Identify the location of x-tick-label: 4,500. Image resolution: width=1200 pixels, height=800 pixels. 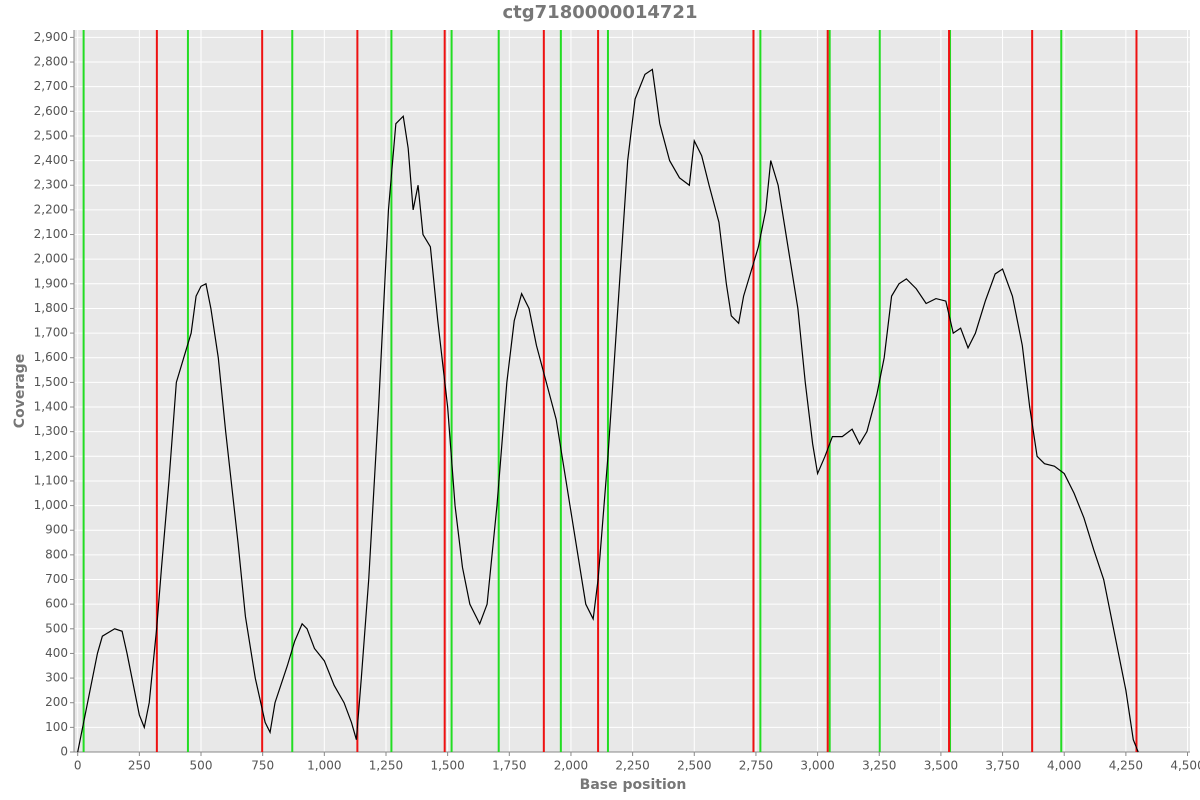
(1185, 766).